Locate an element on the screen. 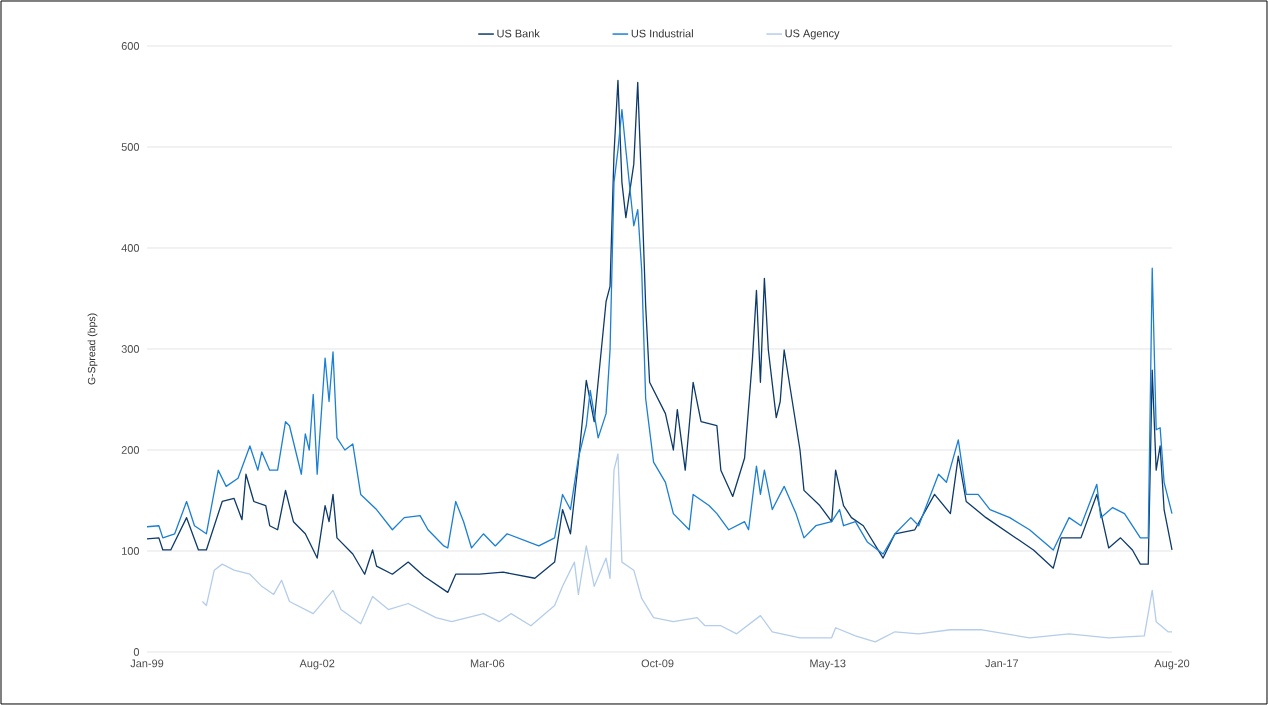 The width and height of the screenshot is (1268, 705). x-tick-label: May-13 is located at coordinates (828, 664).